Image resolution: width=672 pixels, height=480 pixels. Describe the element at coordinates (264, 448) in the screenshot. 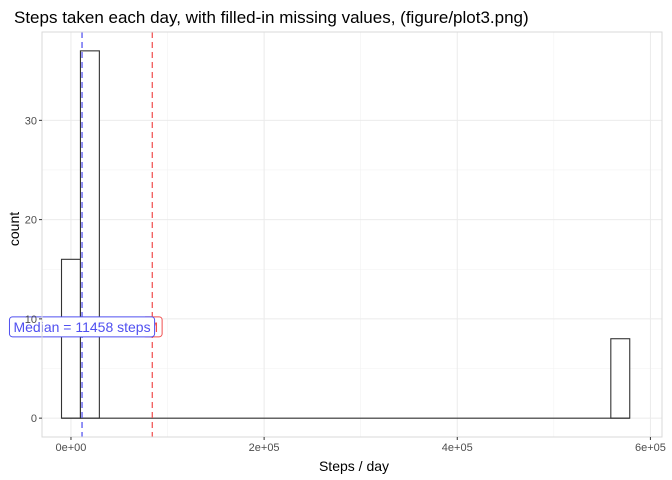

I see `x-tick-label: 2e+05` at that location.